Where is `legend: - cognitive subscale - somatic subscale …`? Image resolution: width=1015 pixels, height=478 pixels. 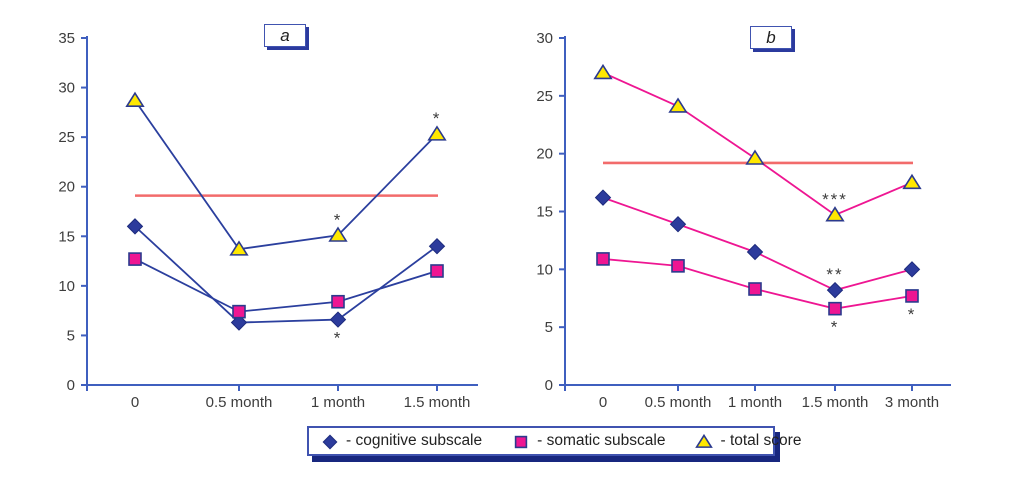
legend: - cognitive subscale - somatic subscale … is located at coordinates (554, 441).